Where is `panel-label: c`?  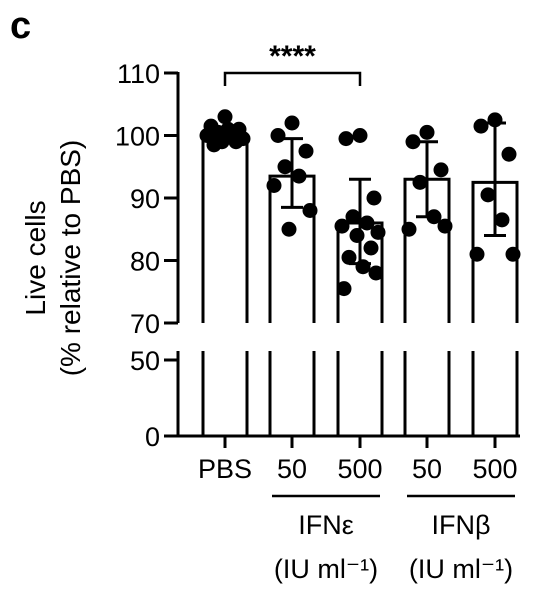 panel-label: c is located at coordinates (20, 26).